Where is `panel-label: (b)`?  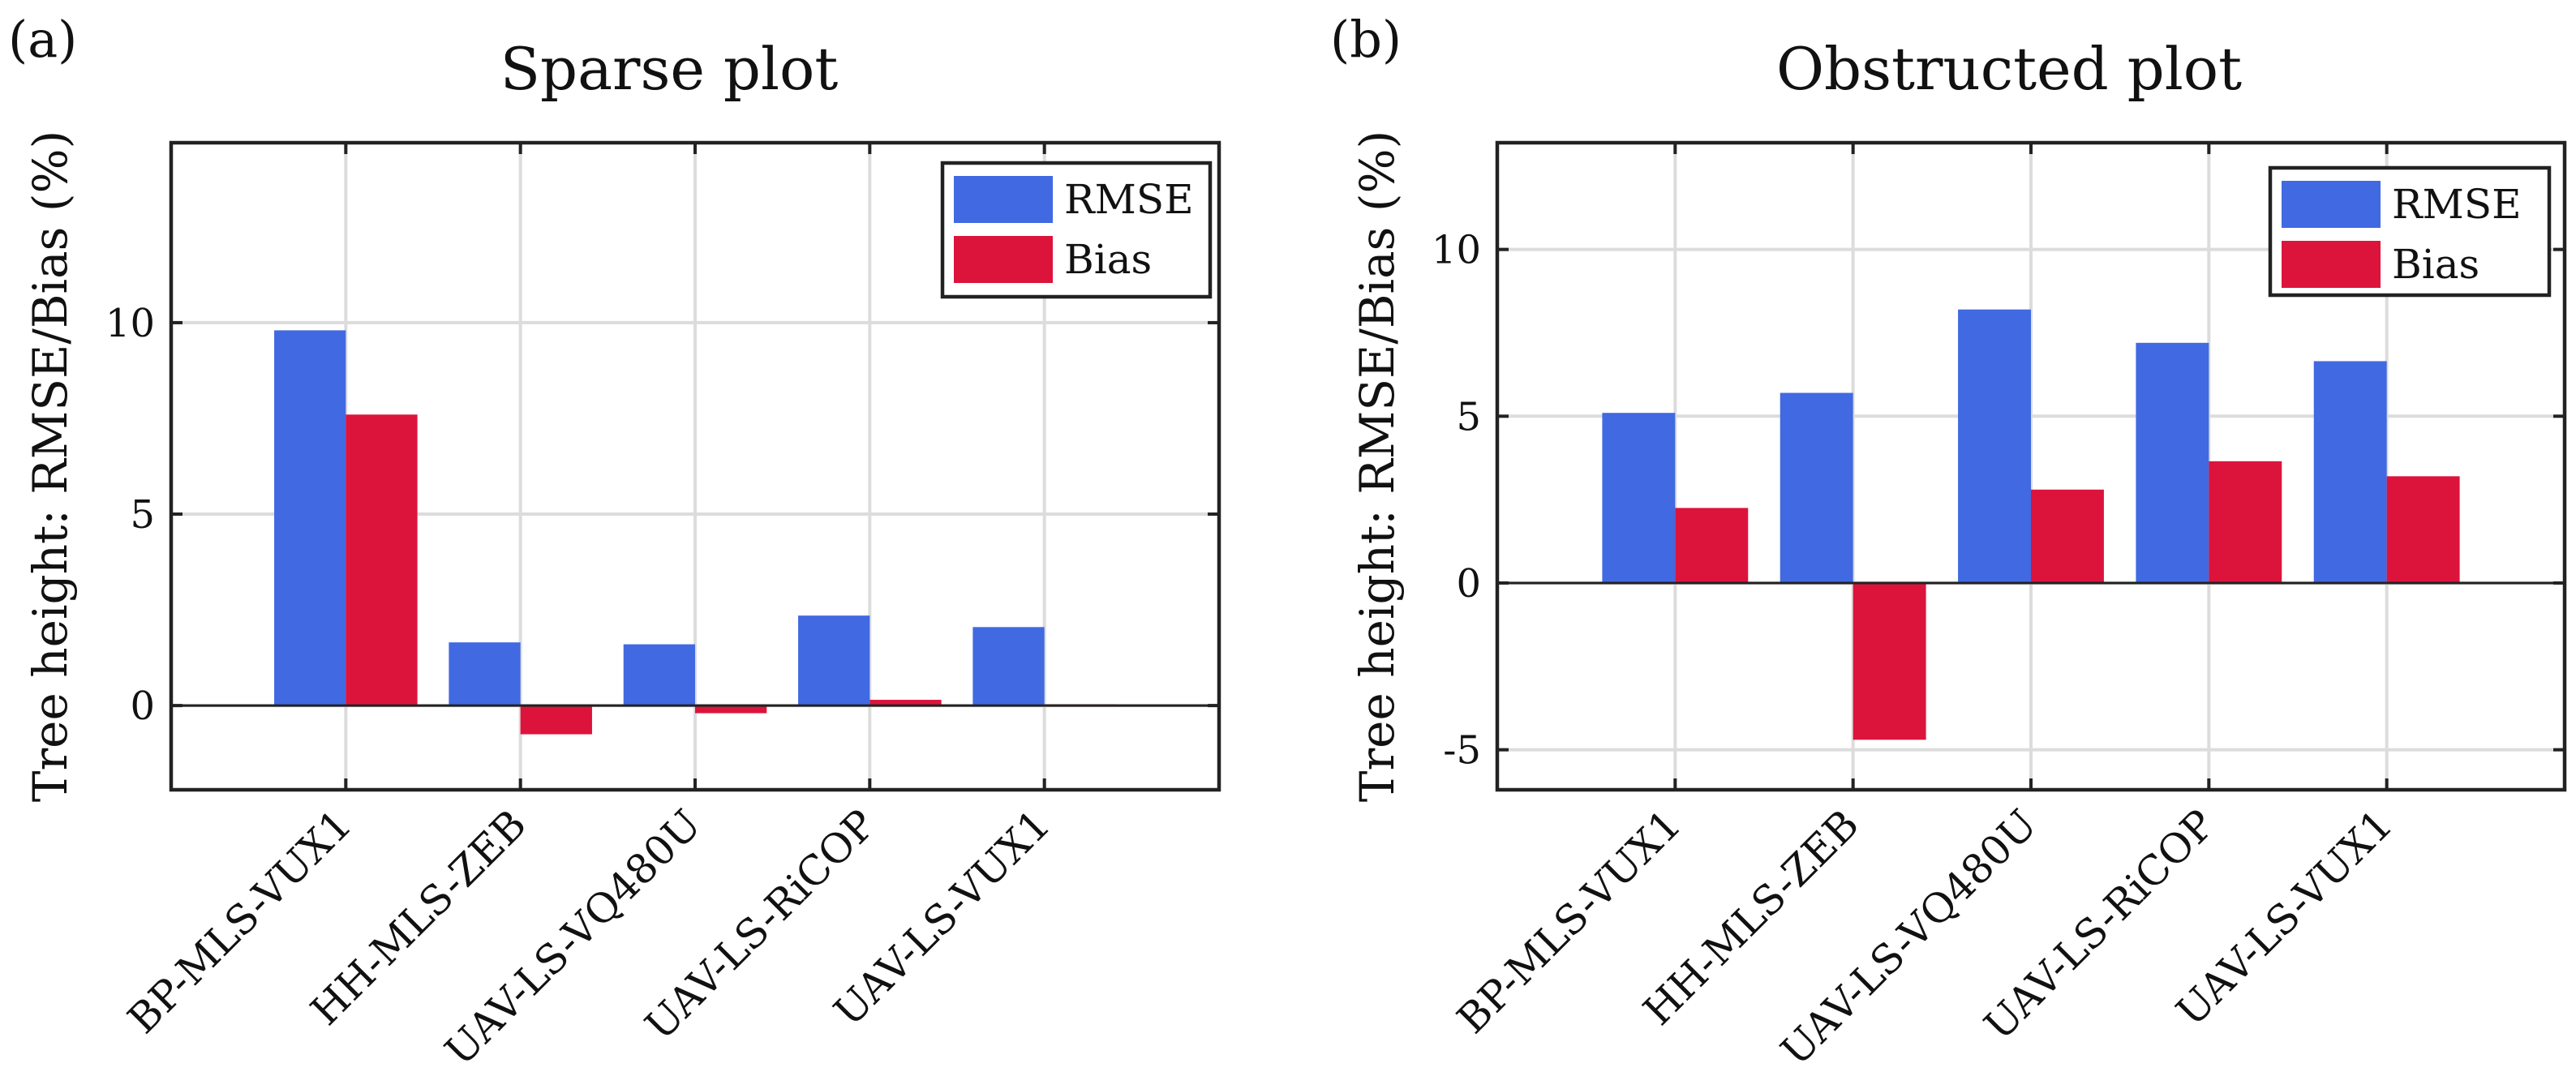
panel-label: (b) is located at coordinates (1366, 39).